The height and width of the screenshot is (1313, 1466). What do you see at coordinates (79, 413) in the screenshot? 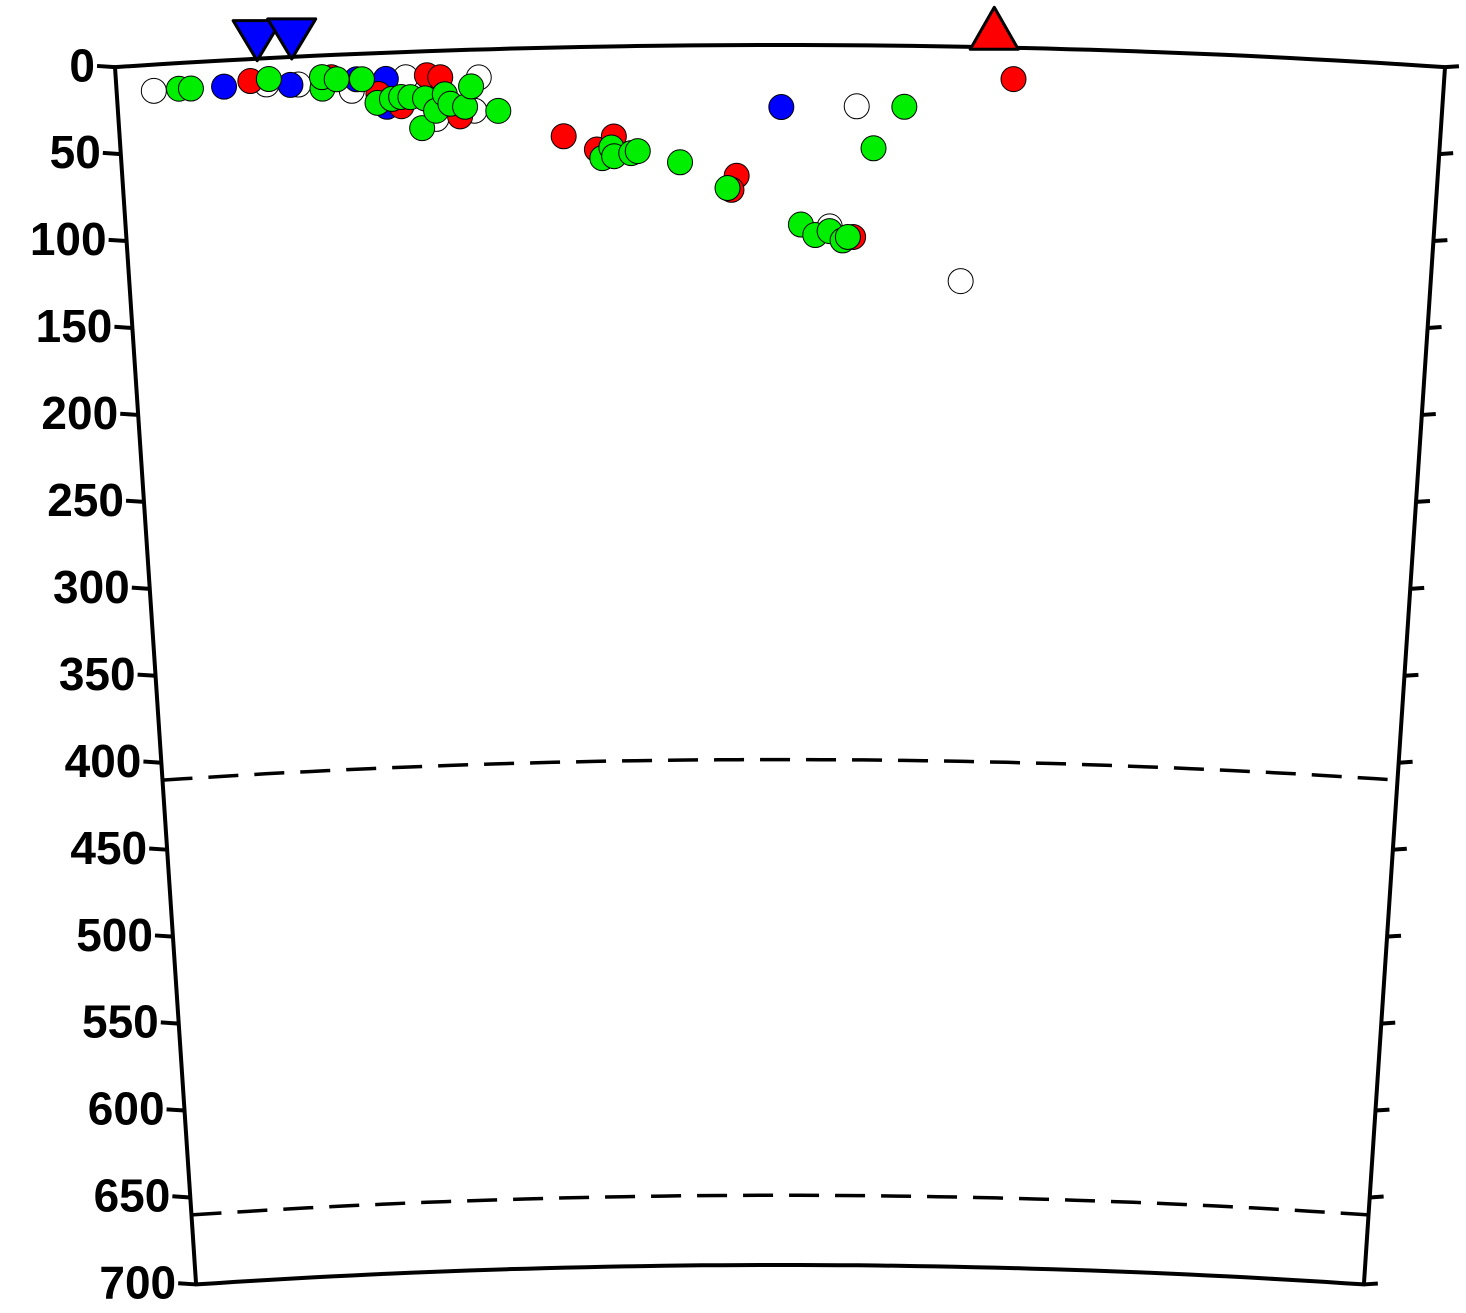
I see `y-tick-label: 200` at bounding box center [79, 413].